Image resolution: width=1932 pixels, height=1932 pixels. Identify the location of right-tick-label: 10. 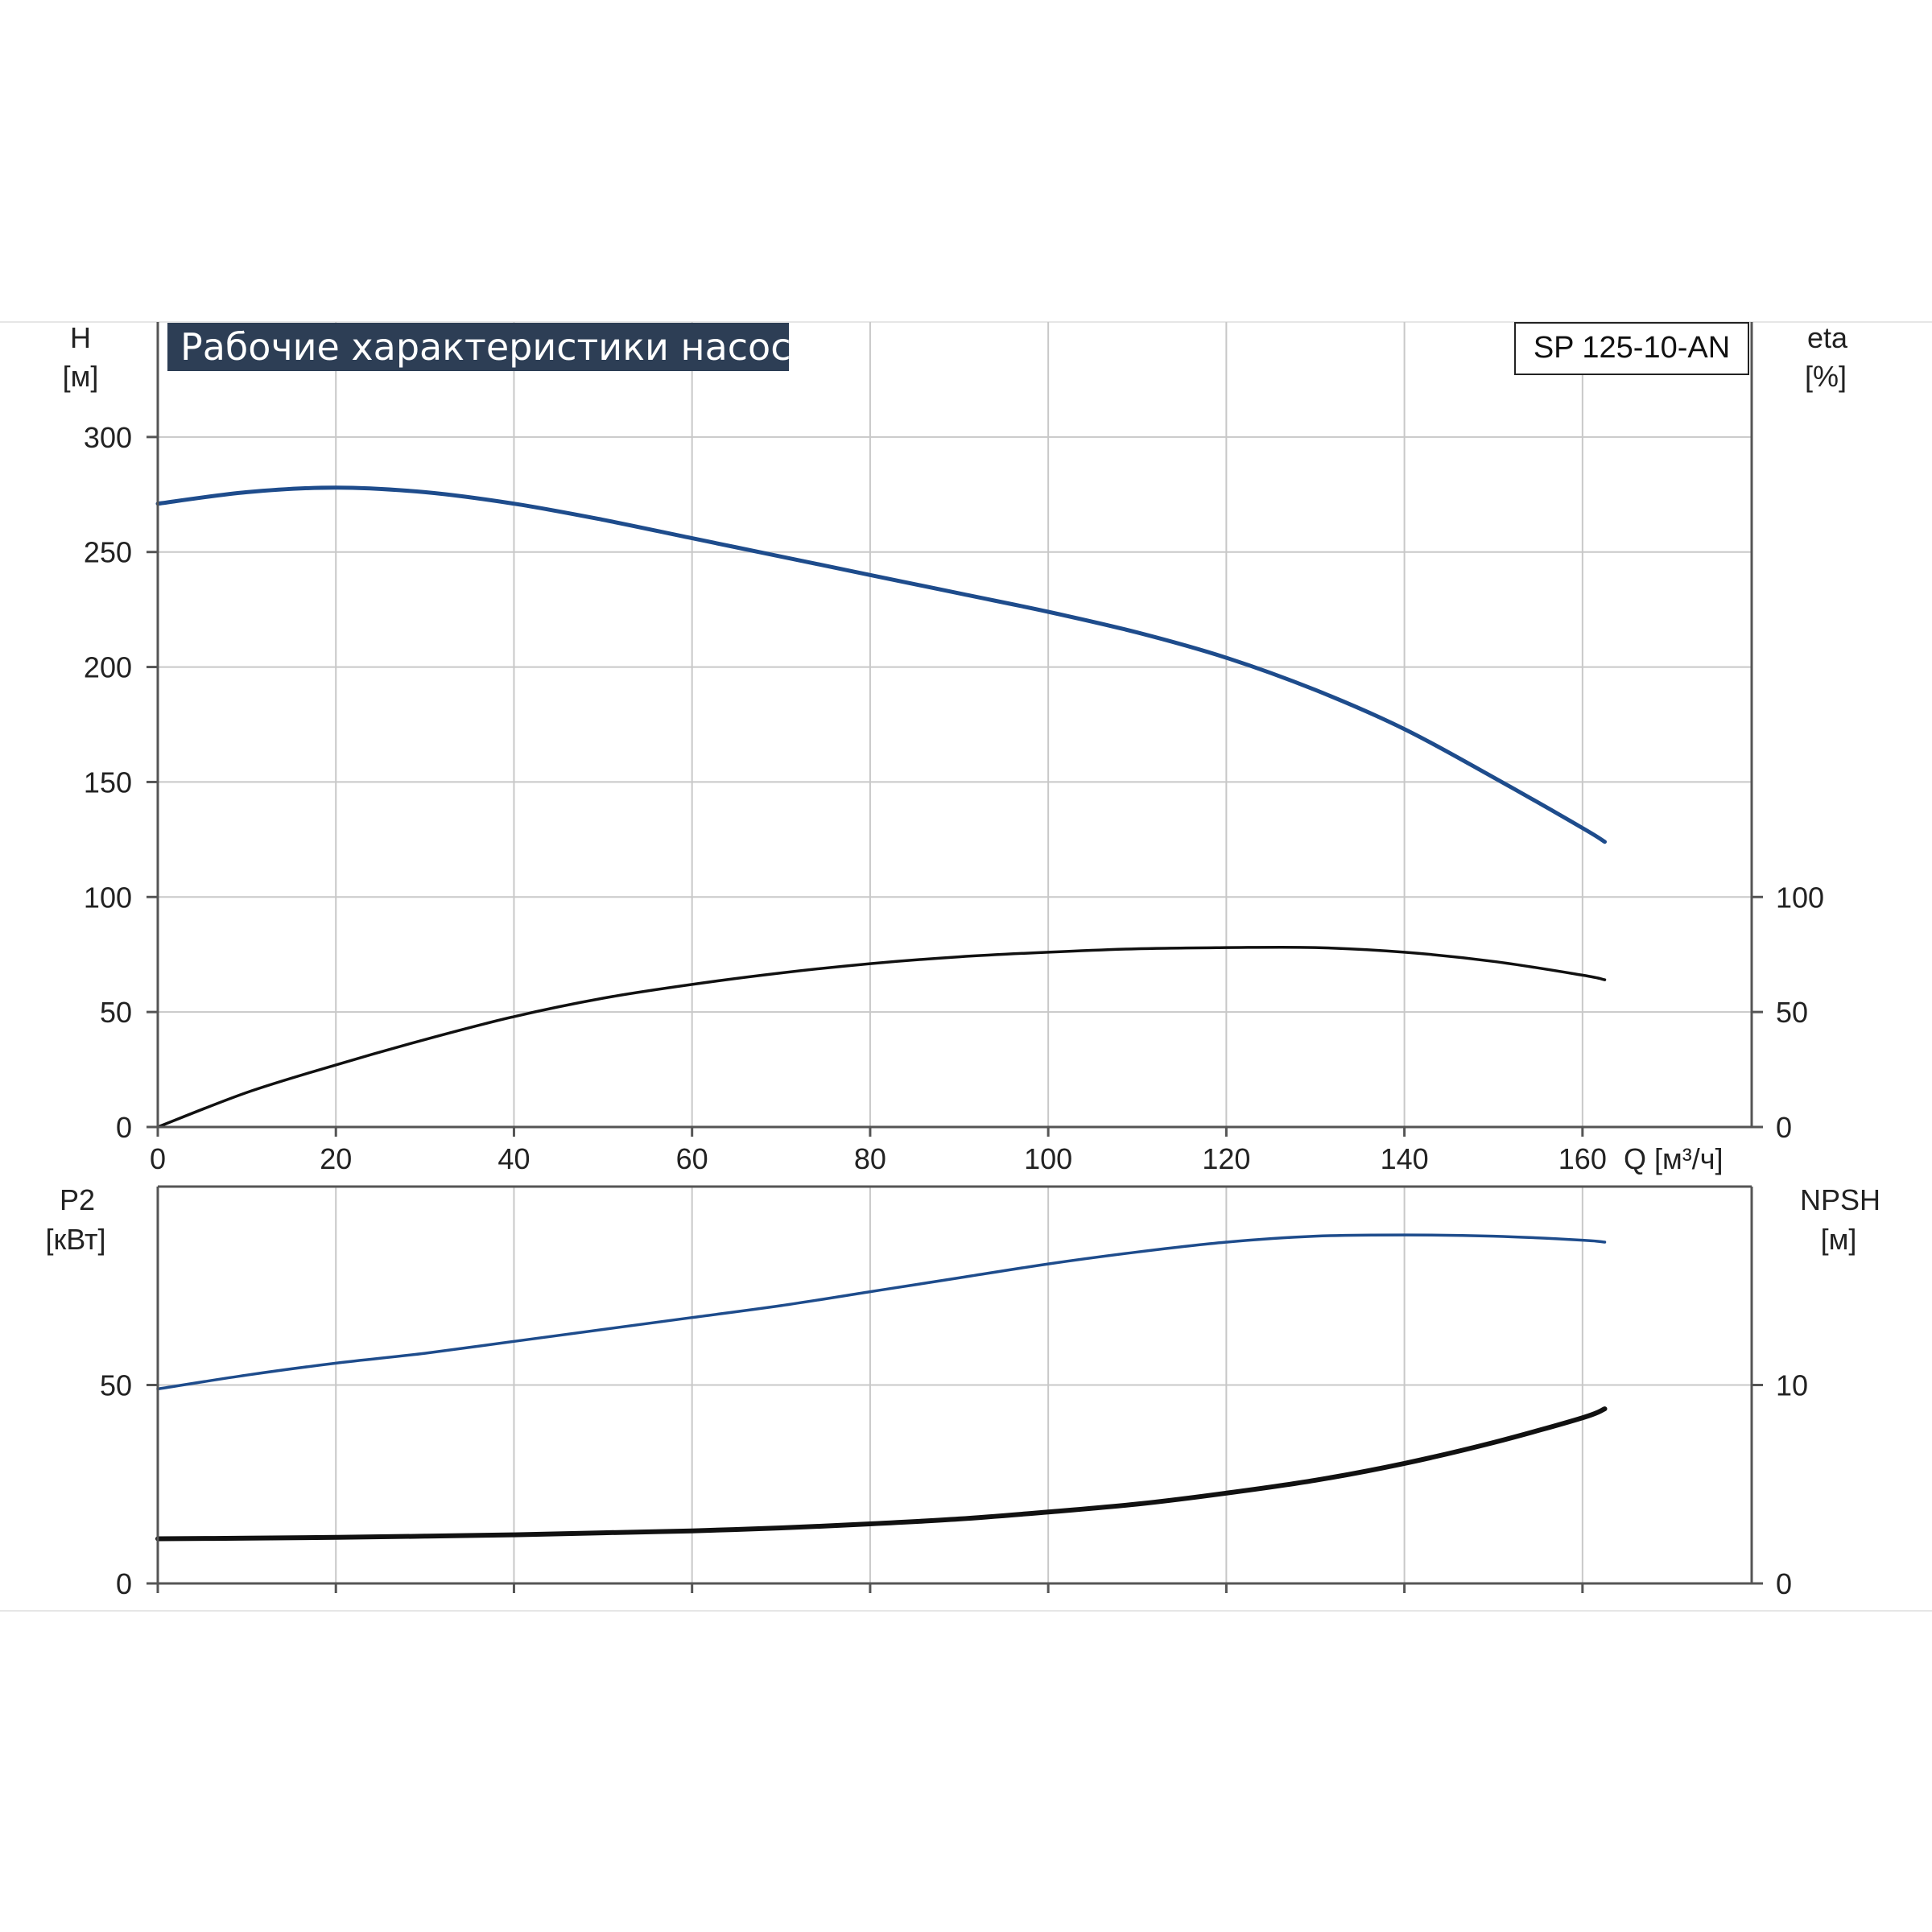
(1792, 1385).